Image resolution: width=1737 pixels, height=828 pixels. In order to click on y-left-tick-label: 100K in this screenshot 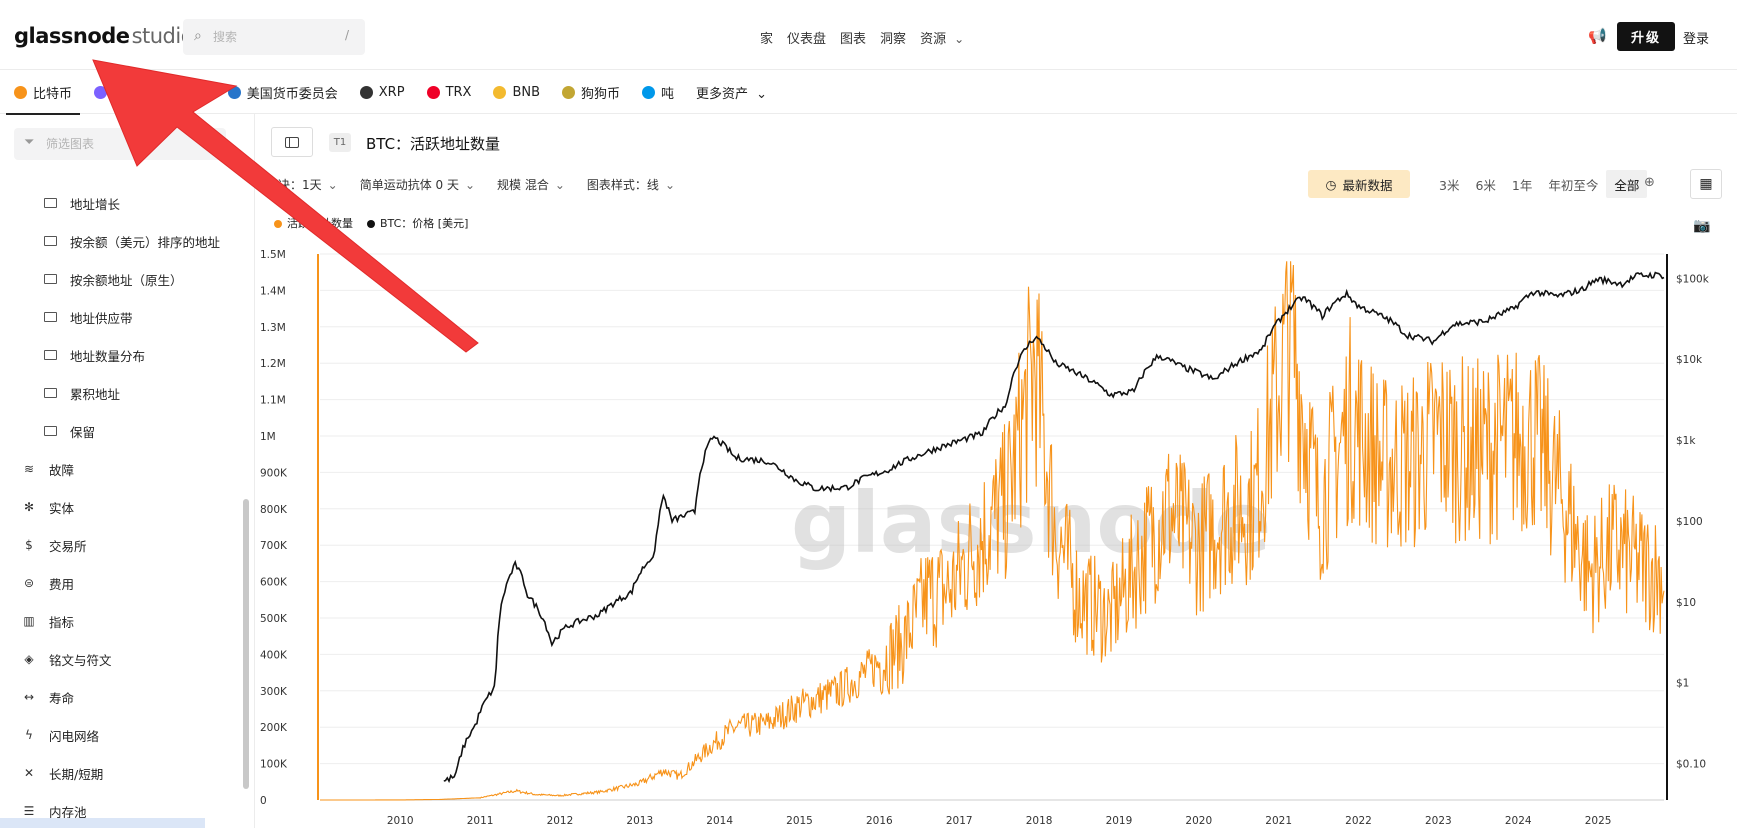, I will do `click(274, 765)`.